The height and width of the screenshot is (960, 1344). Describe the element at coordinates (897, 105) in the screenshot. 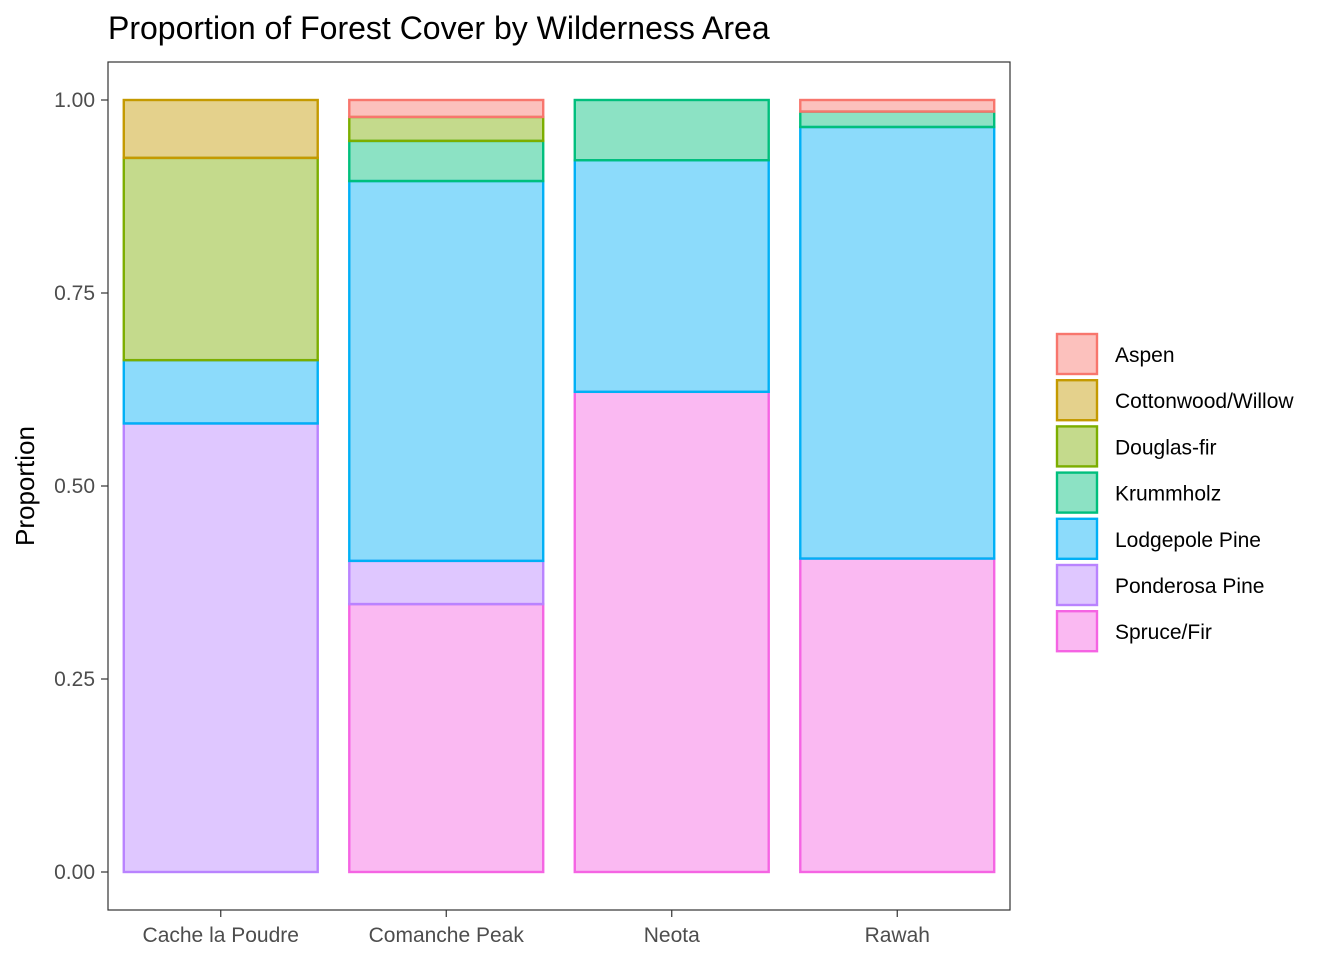

I see `bar-rawah-aspen` at that location.